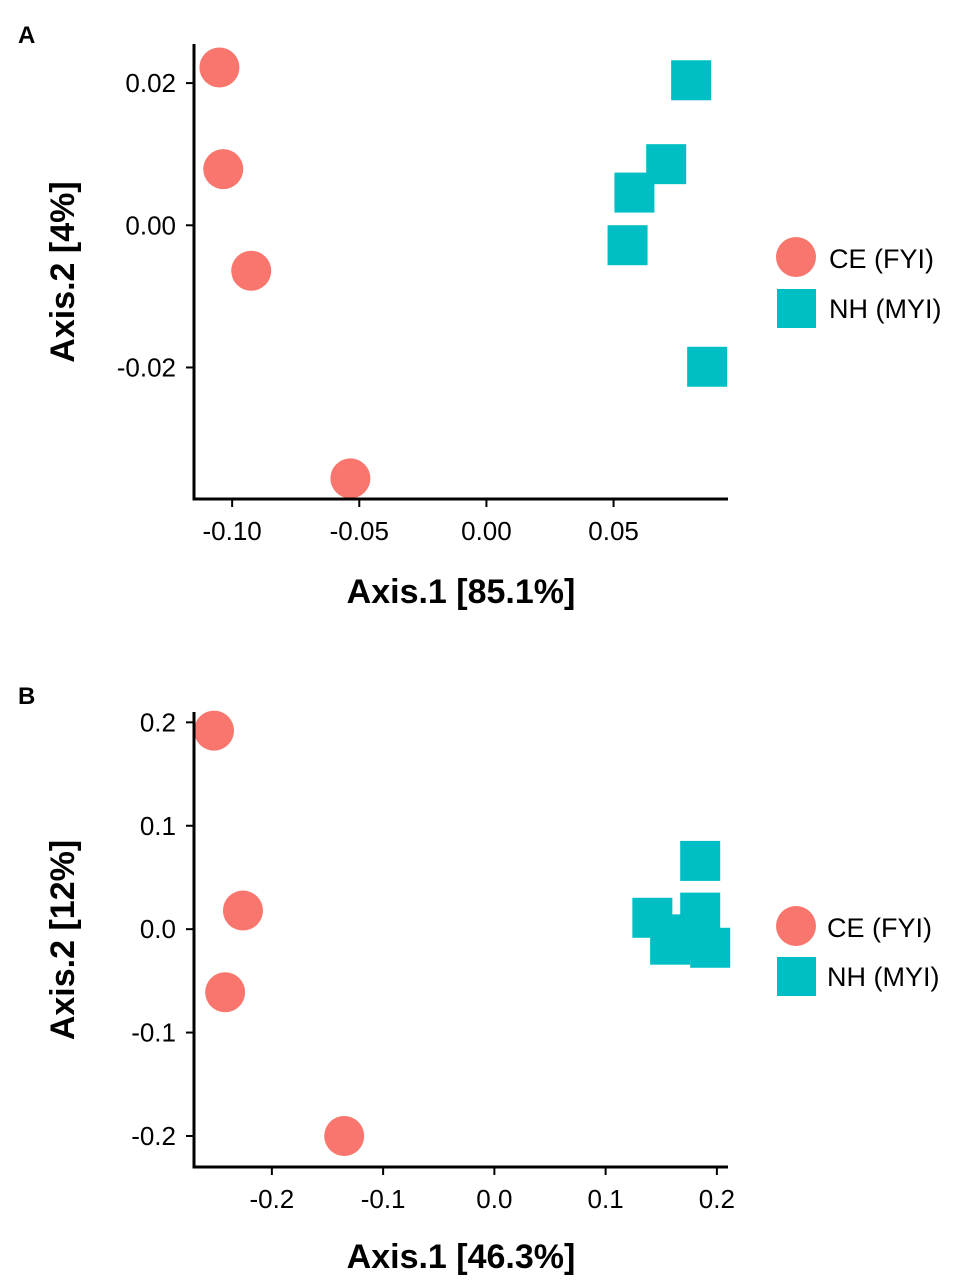 The width and height of the screenshot is (971, 1283). I want to click on panel-a-y-tick-label: 0.00, so click(150, 225).